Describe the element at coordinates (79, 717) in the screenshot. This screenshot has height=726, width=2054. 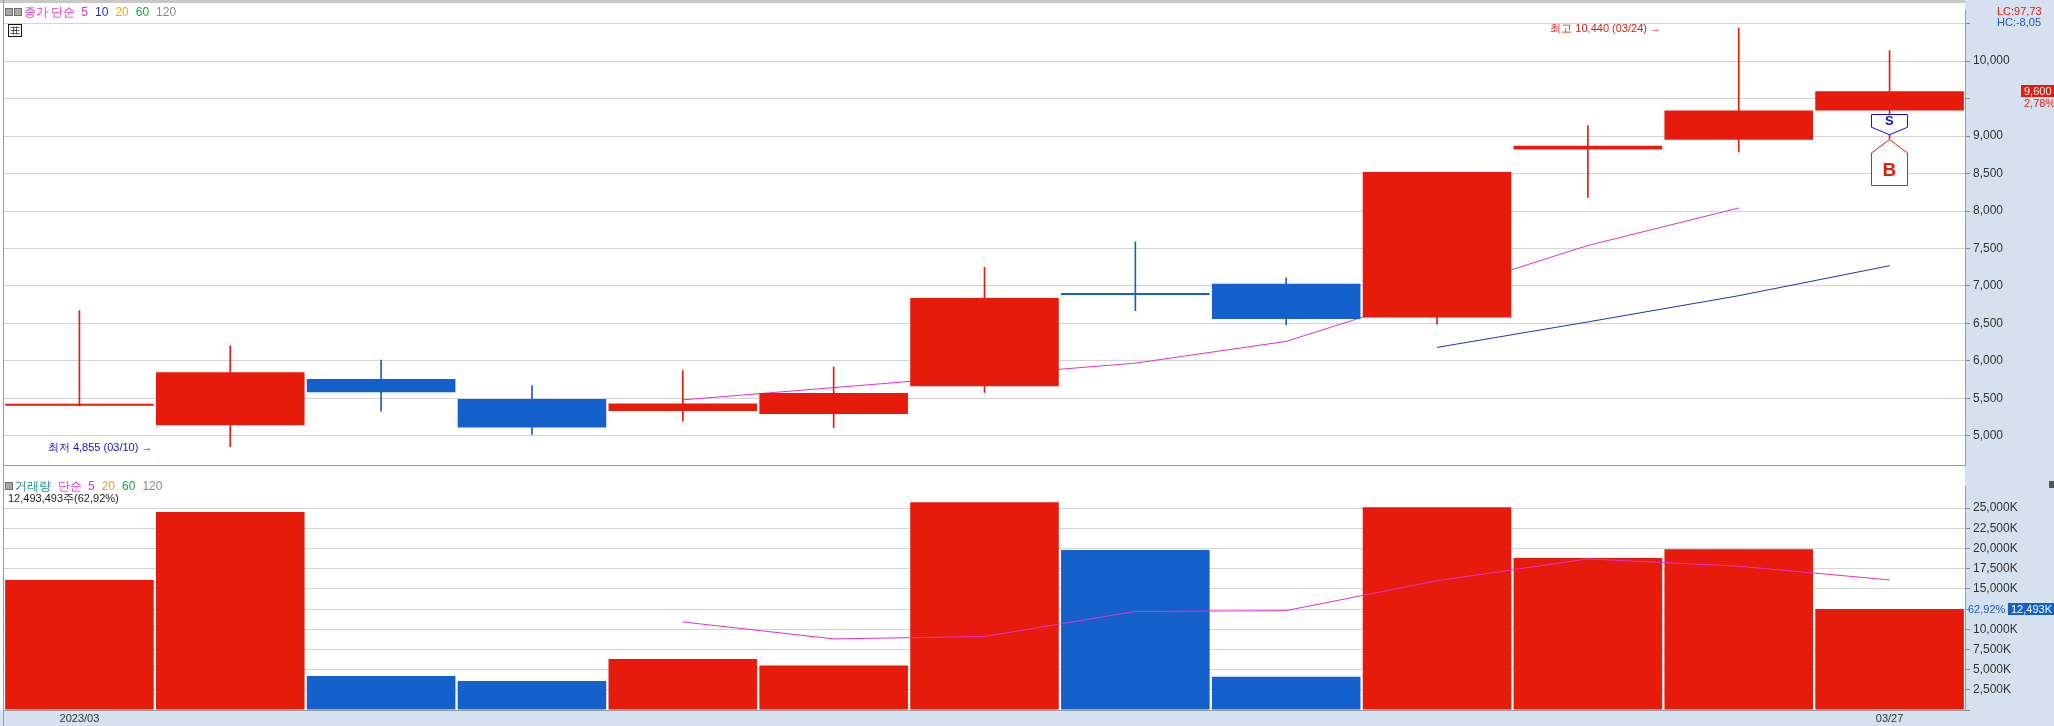
I see `x-tick-label: 2023/03` at that location.